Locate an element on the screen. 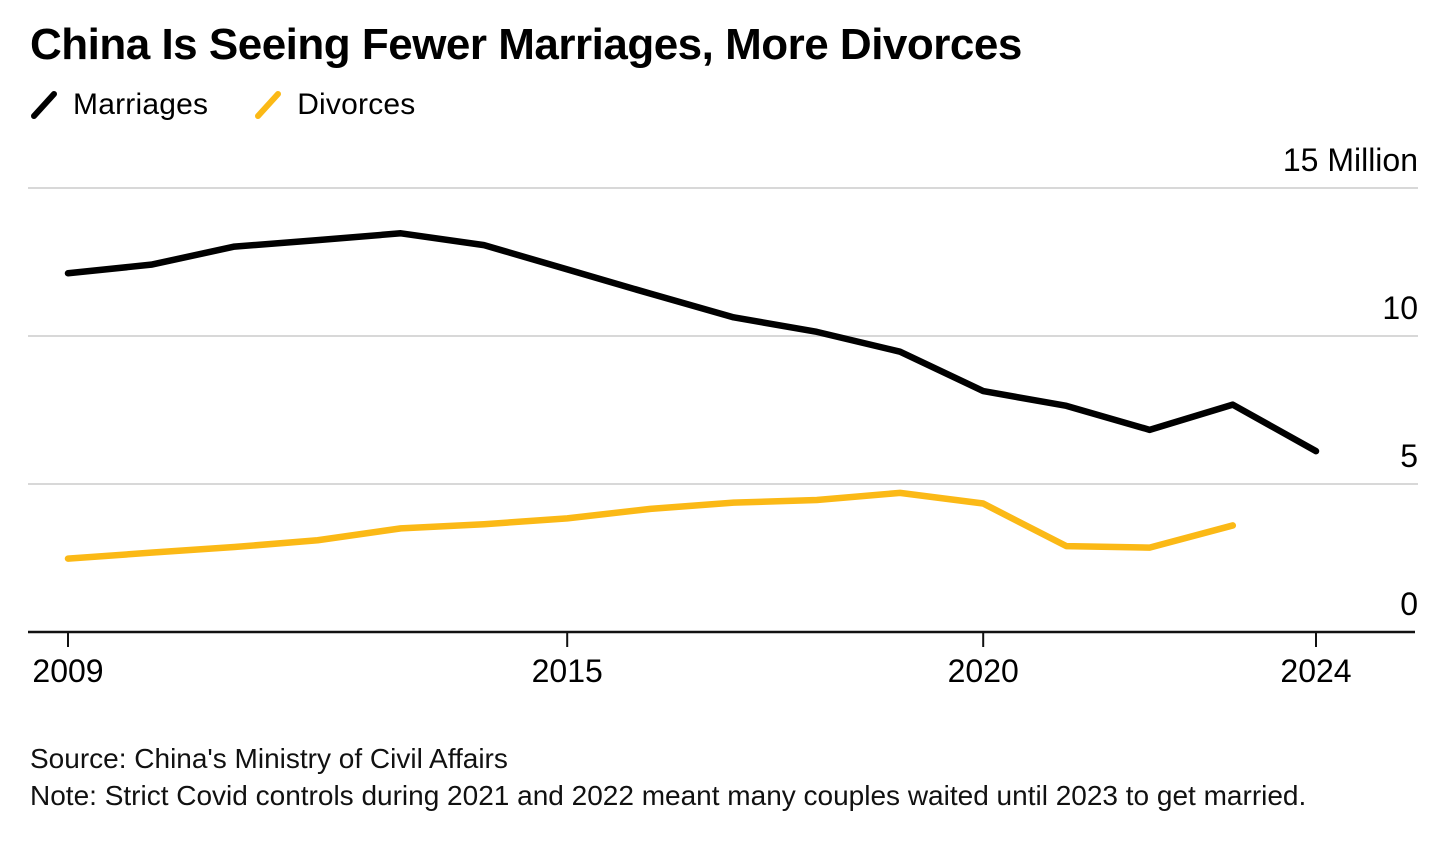 This screenshot has width=1456, height=858. divorces-line-swatch-icon is located at coordinates (268, 105).